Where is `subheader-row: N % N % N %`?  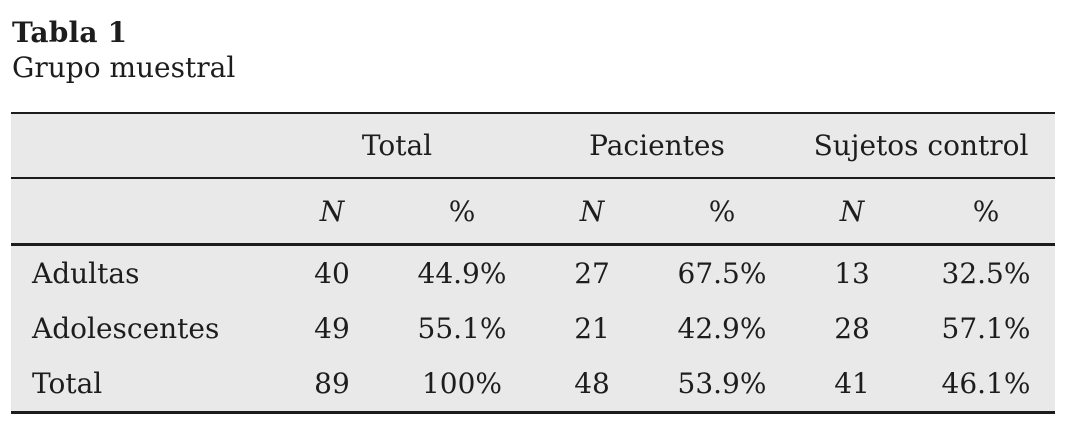
subheader-row: N % N % N % is located at coordinates (533, 211).